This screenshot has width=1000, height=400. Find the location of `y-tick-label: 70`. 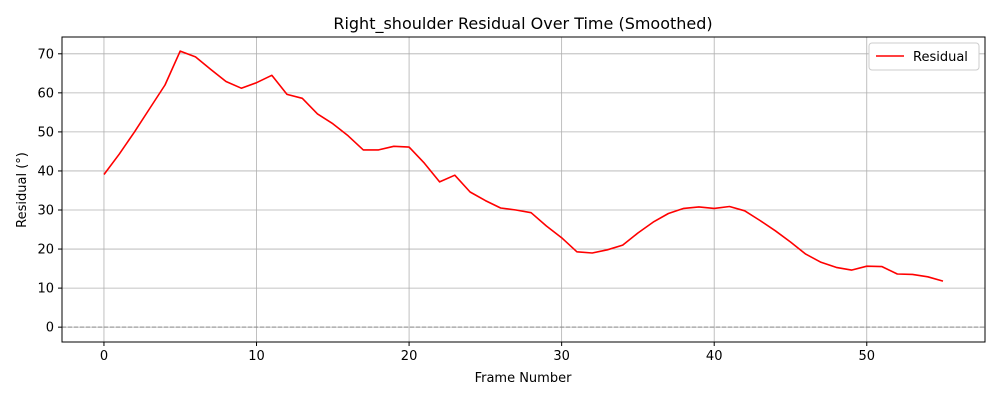

y-tick-label: 70 is located at coordinates (45, 54).